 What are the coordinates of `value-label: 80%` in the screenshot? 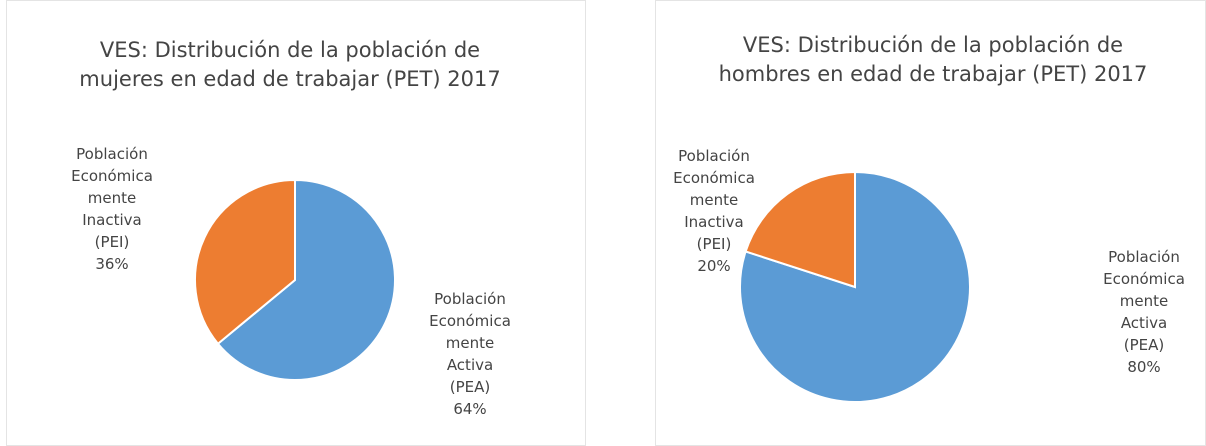 It's located at (1144, 367).